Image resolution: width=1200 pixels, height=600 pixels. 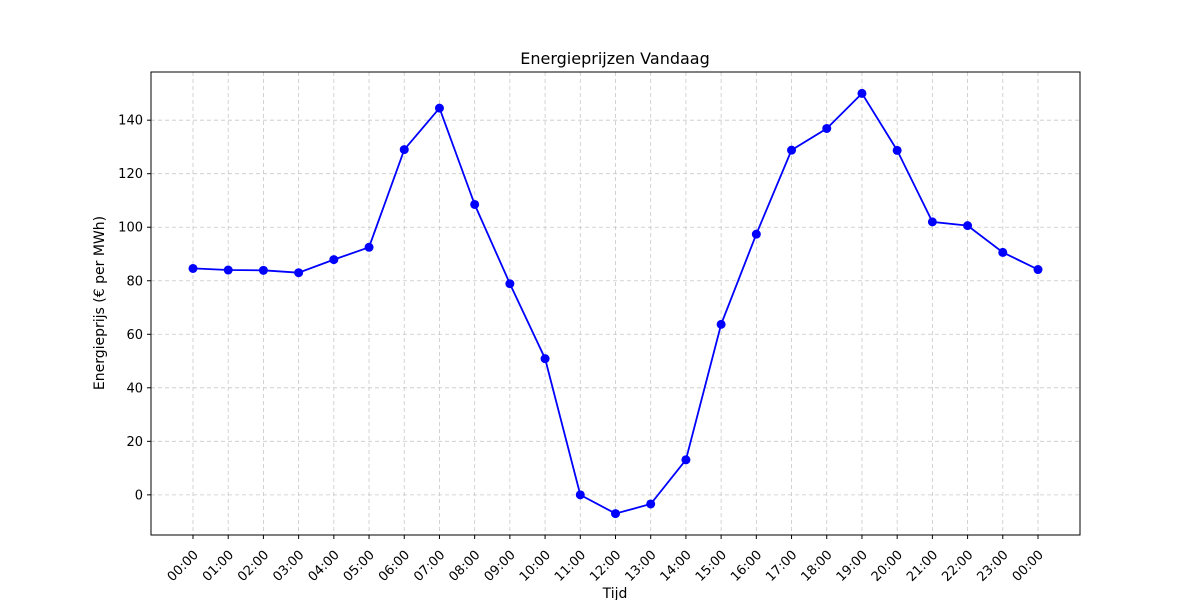 I want to click on x-axis-label: Tijd, so click(x=615, y=593).